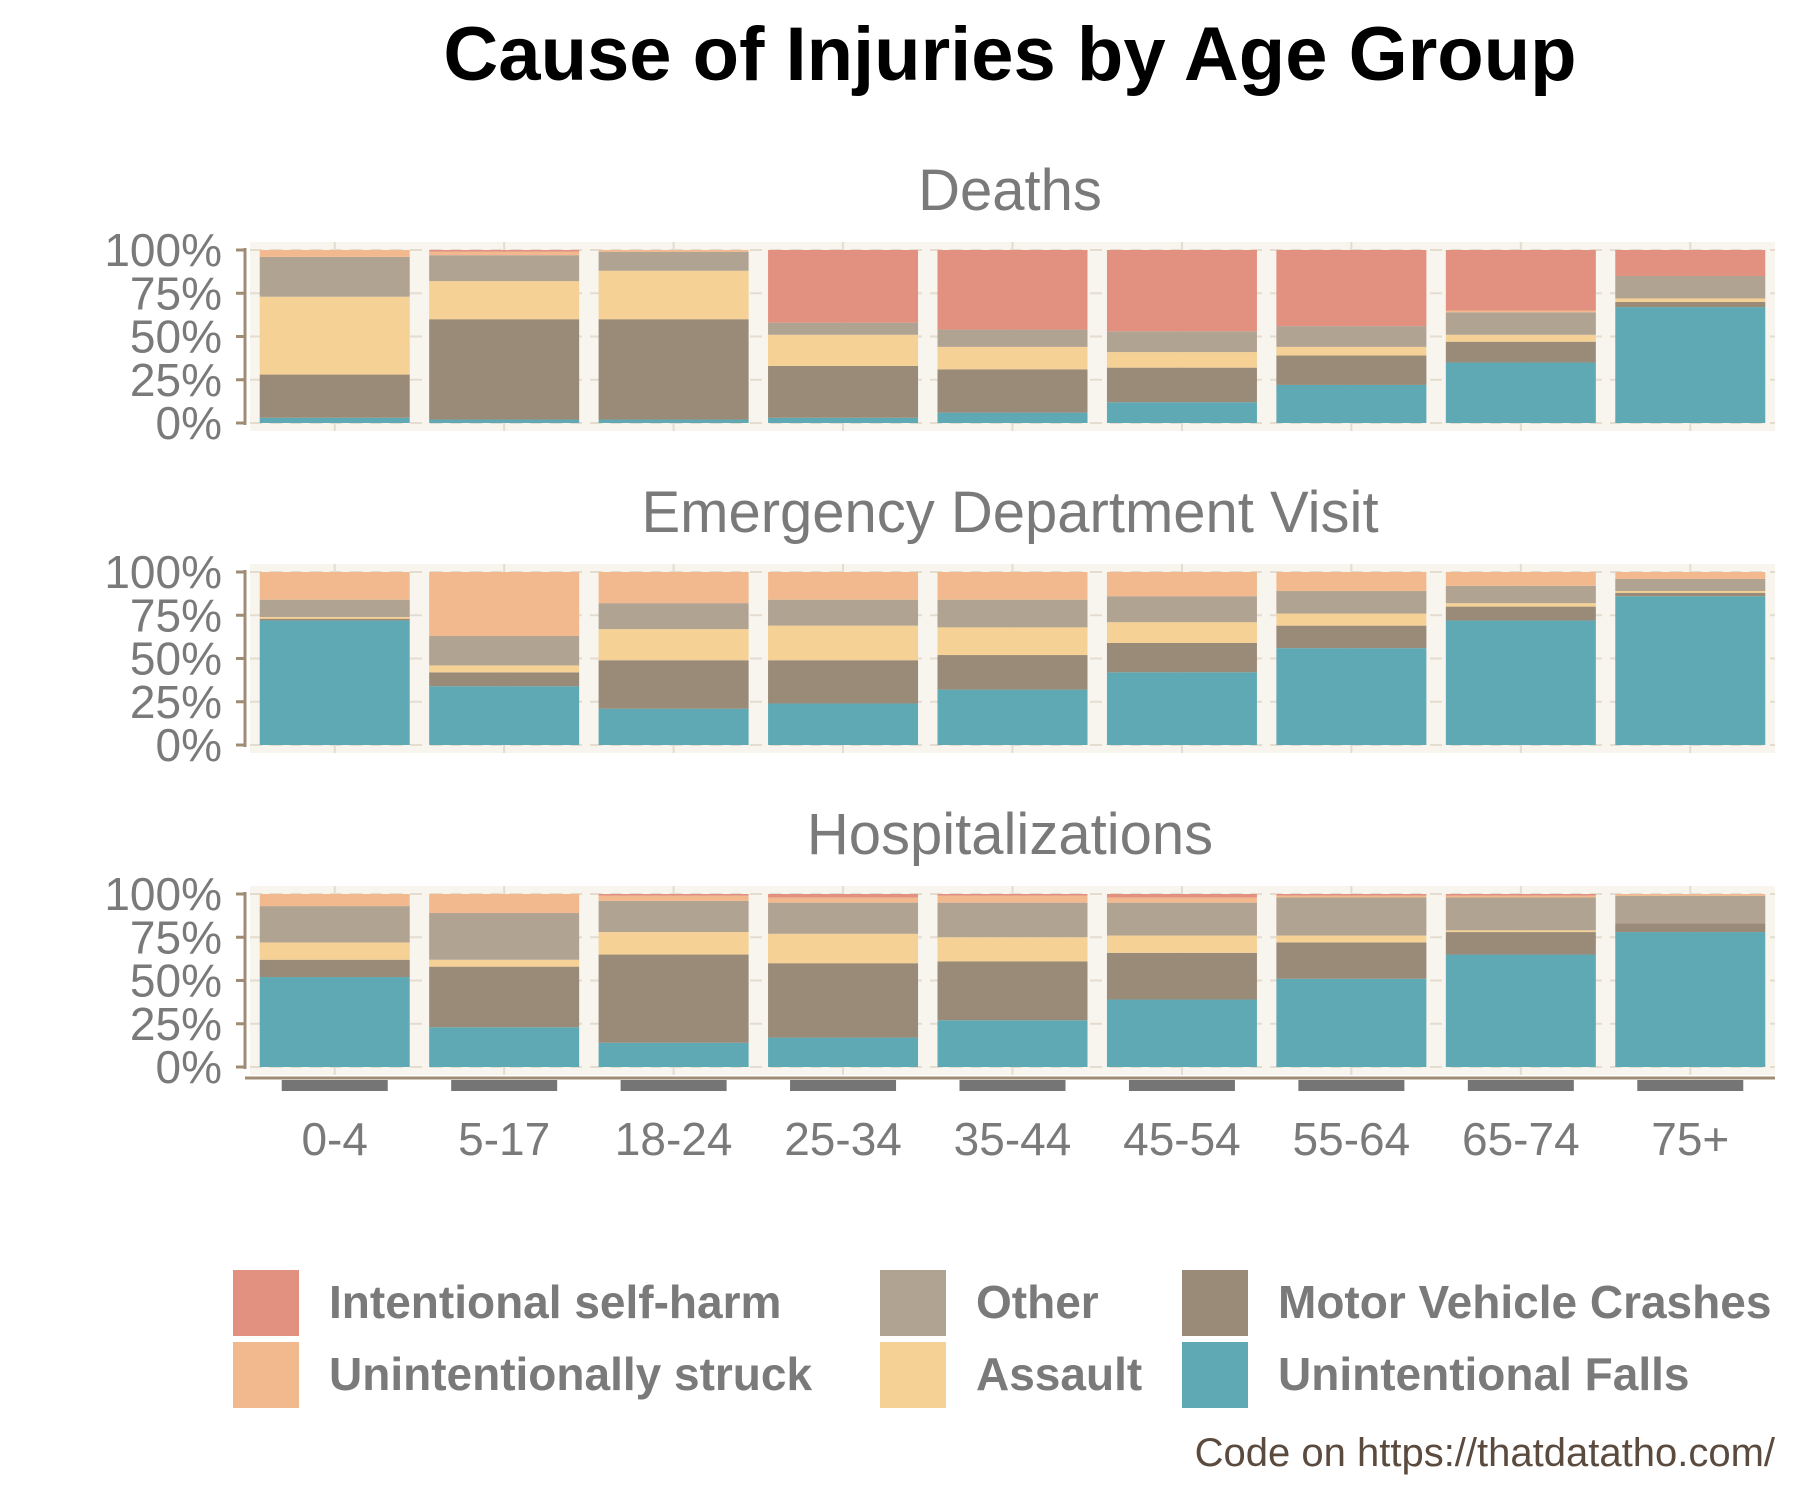  What do you see at coordinates (1013, 1139) in the screenshot?
I see `x-tick-label-35-44: 35-44` at bounding box center [1013, 1139].